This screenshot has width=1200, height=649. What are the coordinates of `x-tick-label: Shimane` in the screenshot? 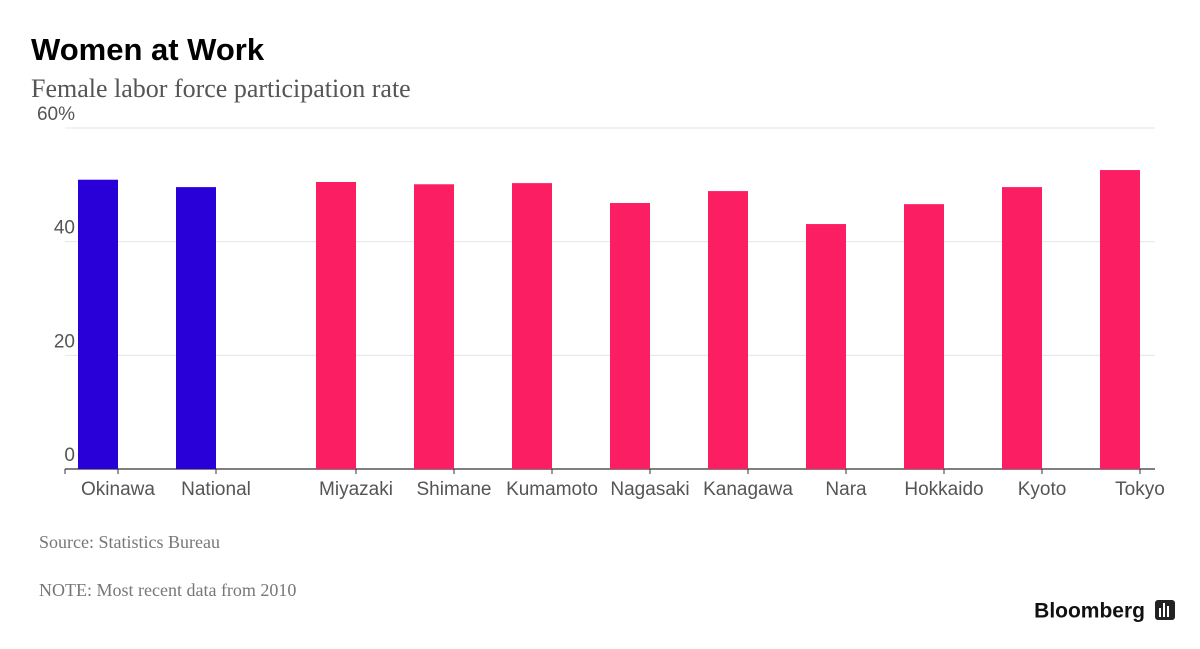 It's located at (454, 489).